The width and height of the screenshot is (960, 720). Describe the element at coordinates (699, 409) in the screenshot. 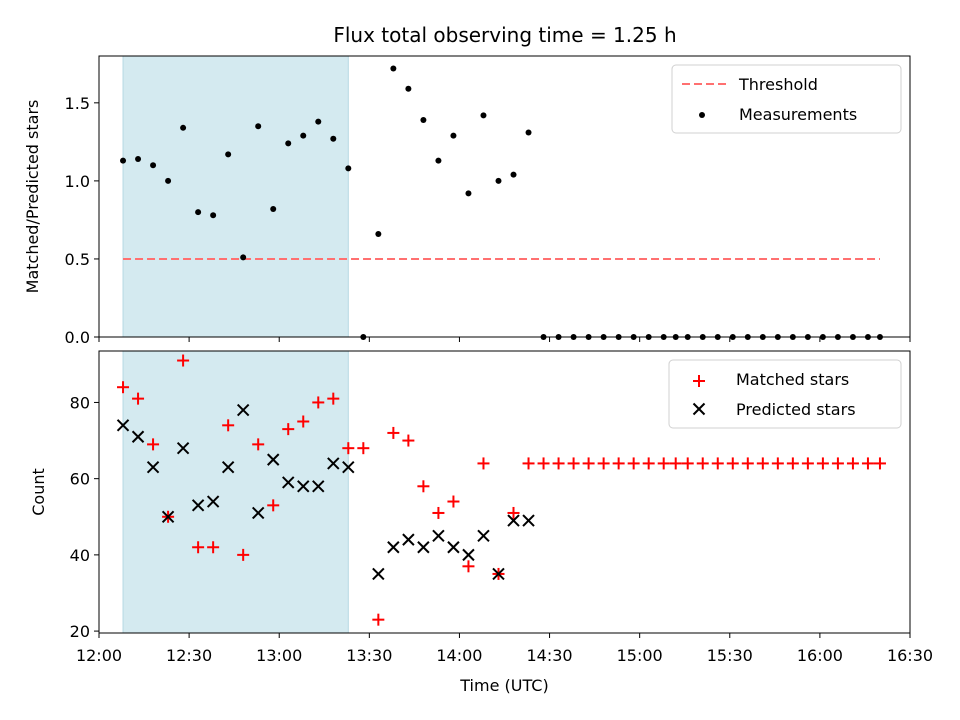

I see `legend-predicted-marker` at that location.